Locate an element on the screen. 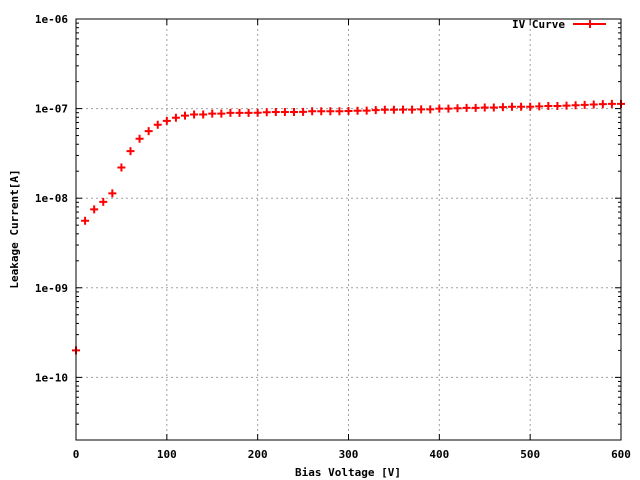 The width and height of the screenshot is (640, 480). x-tick-label: 500 is located at coordinates (530, 454).